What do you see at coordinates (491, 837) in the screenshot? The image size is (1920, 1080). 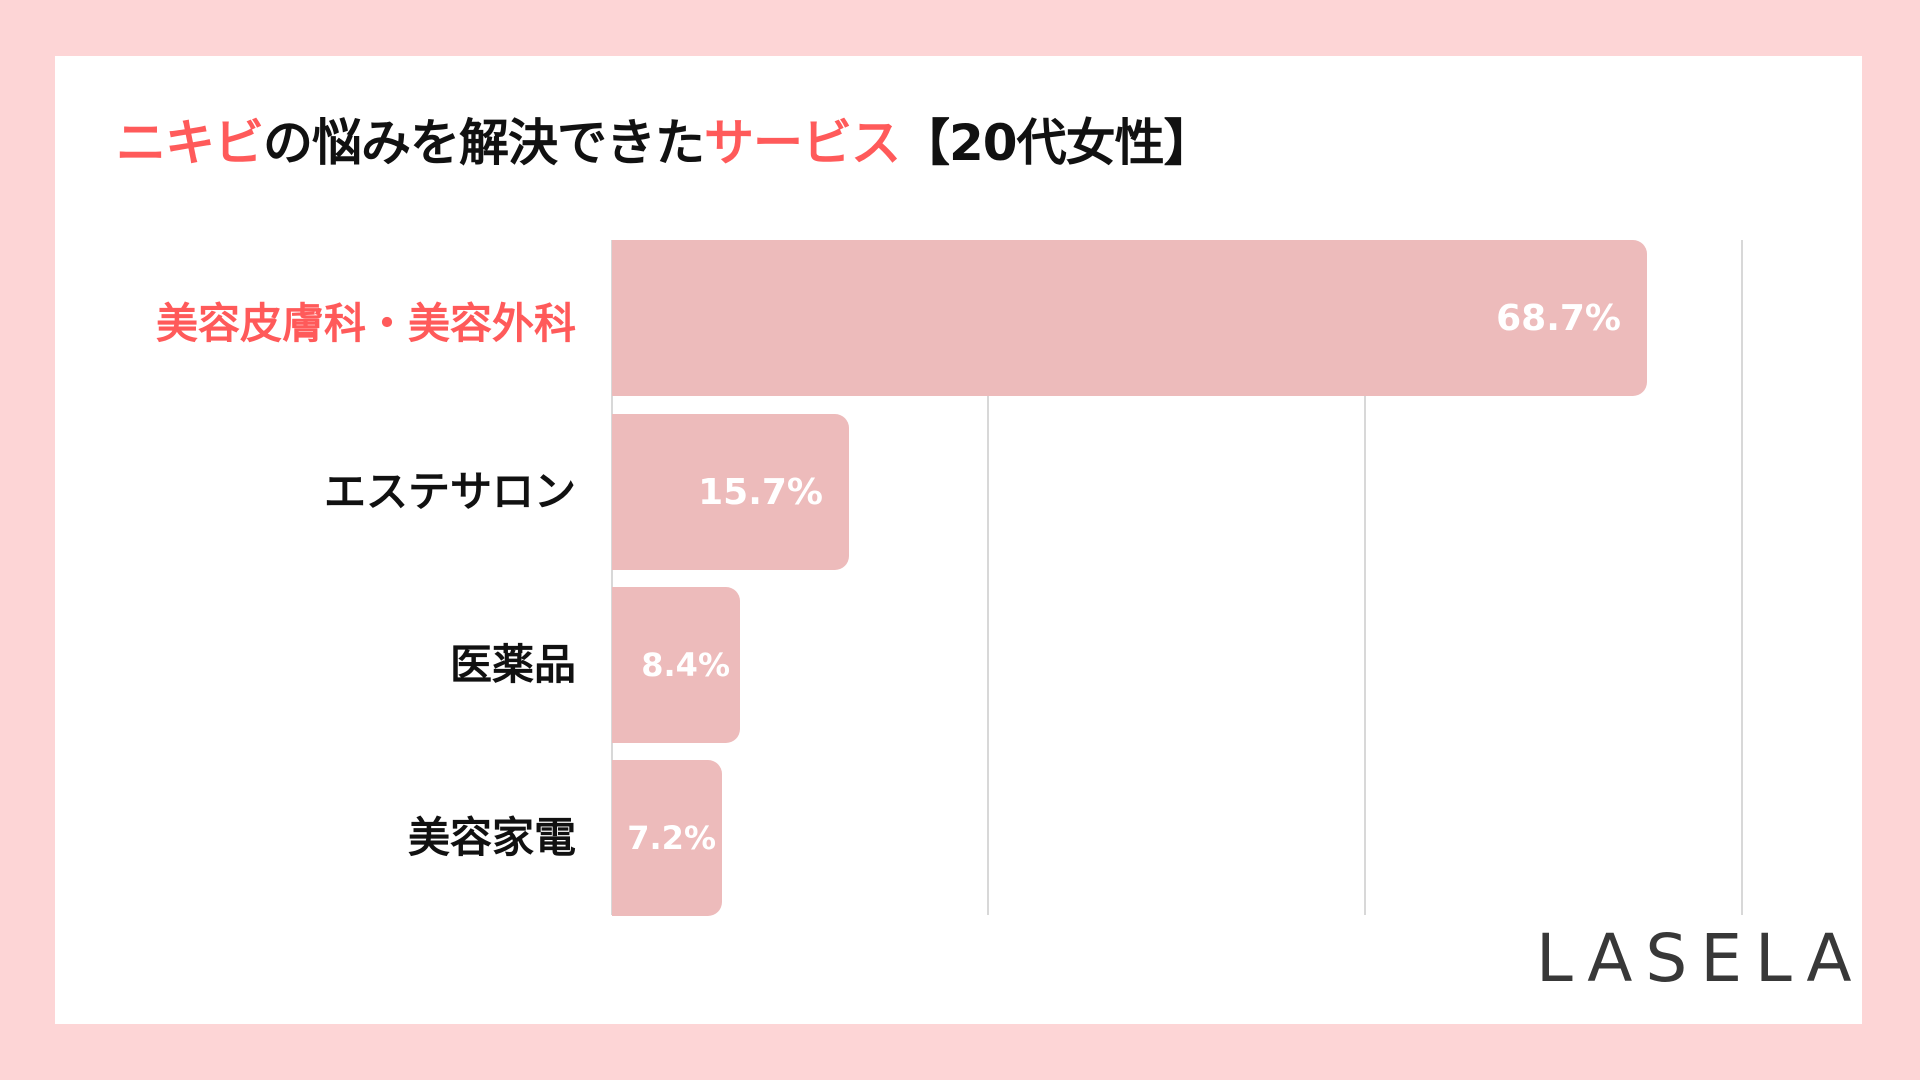 I see `category-label: 美容家電` at bounding box center [491, 837].